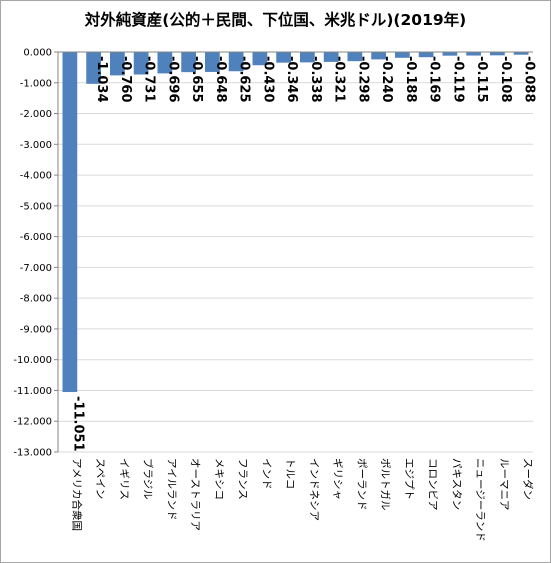 The image size is (551, 563). What do you see at coordinates (504, 484) in the screenshot?
I see `x-tick-label: ルーマニア` at bounding box center [504, 484].